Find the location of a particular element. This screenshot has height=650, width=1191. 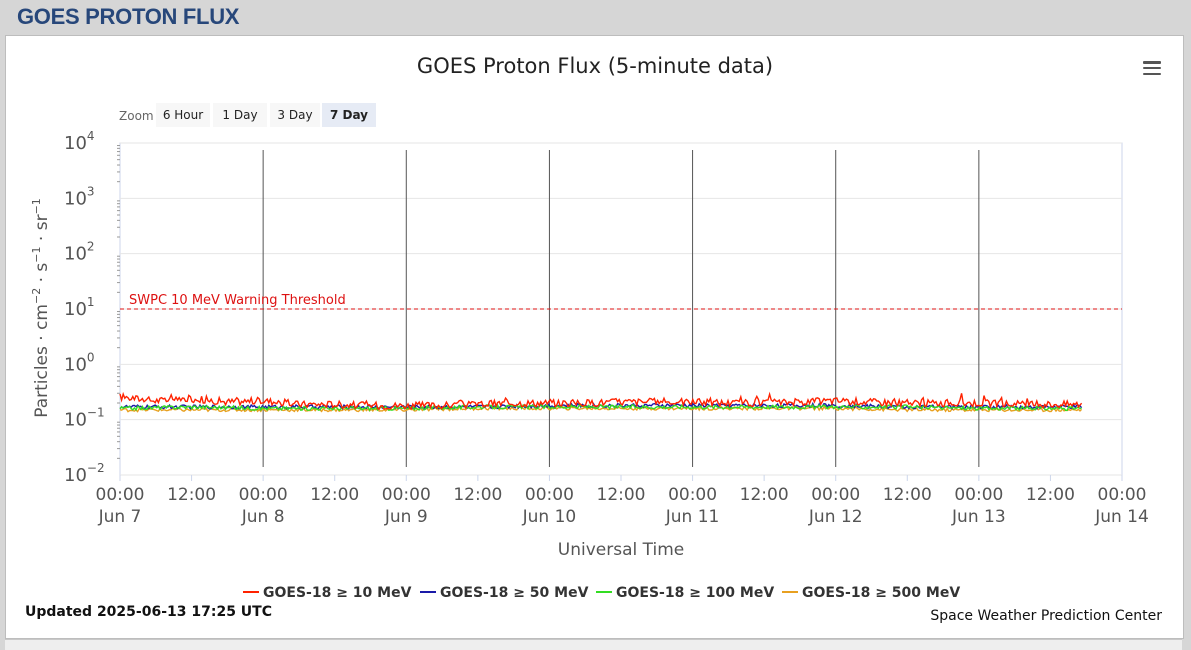

page-title: GOES PROTON FLUX is located at coordinates (128, 16).